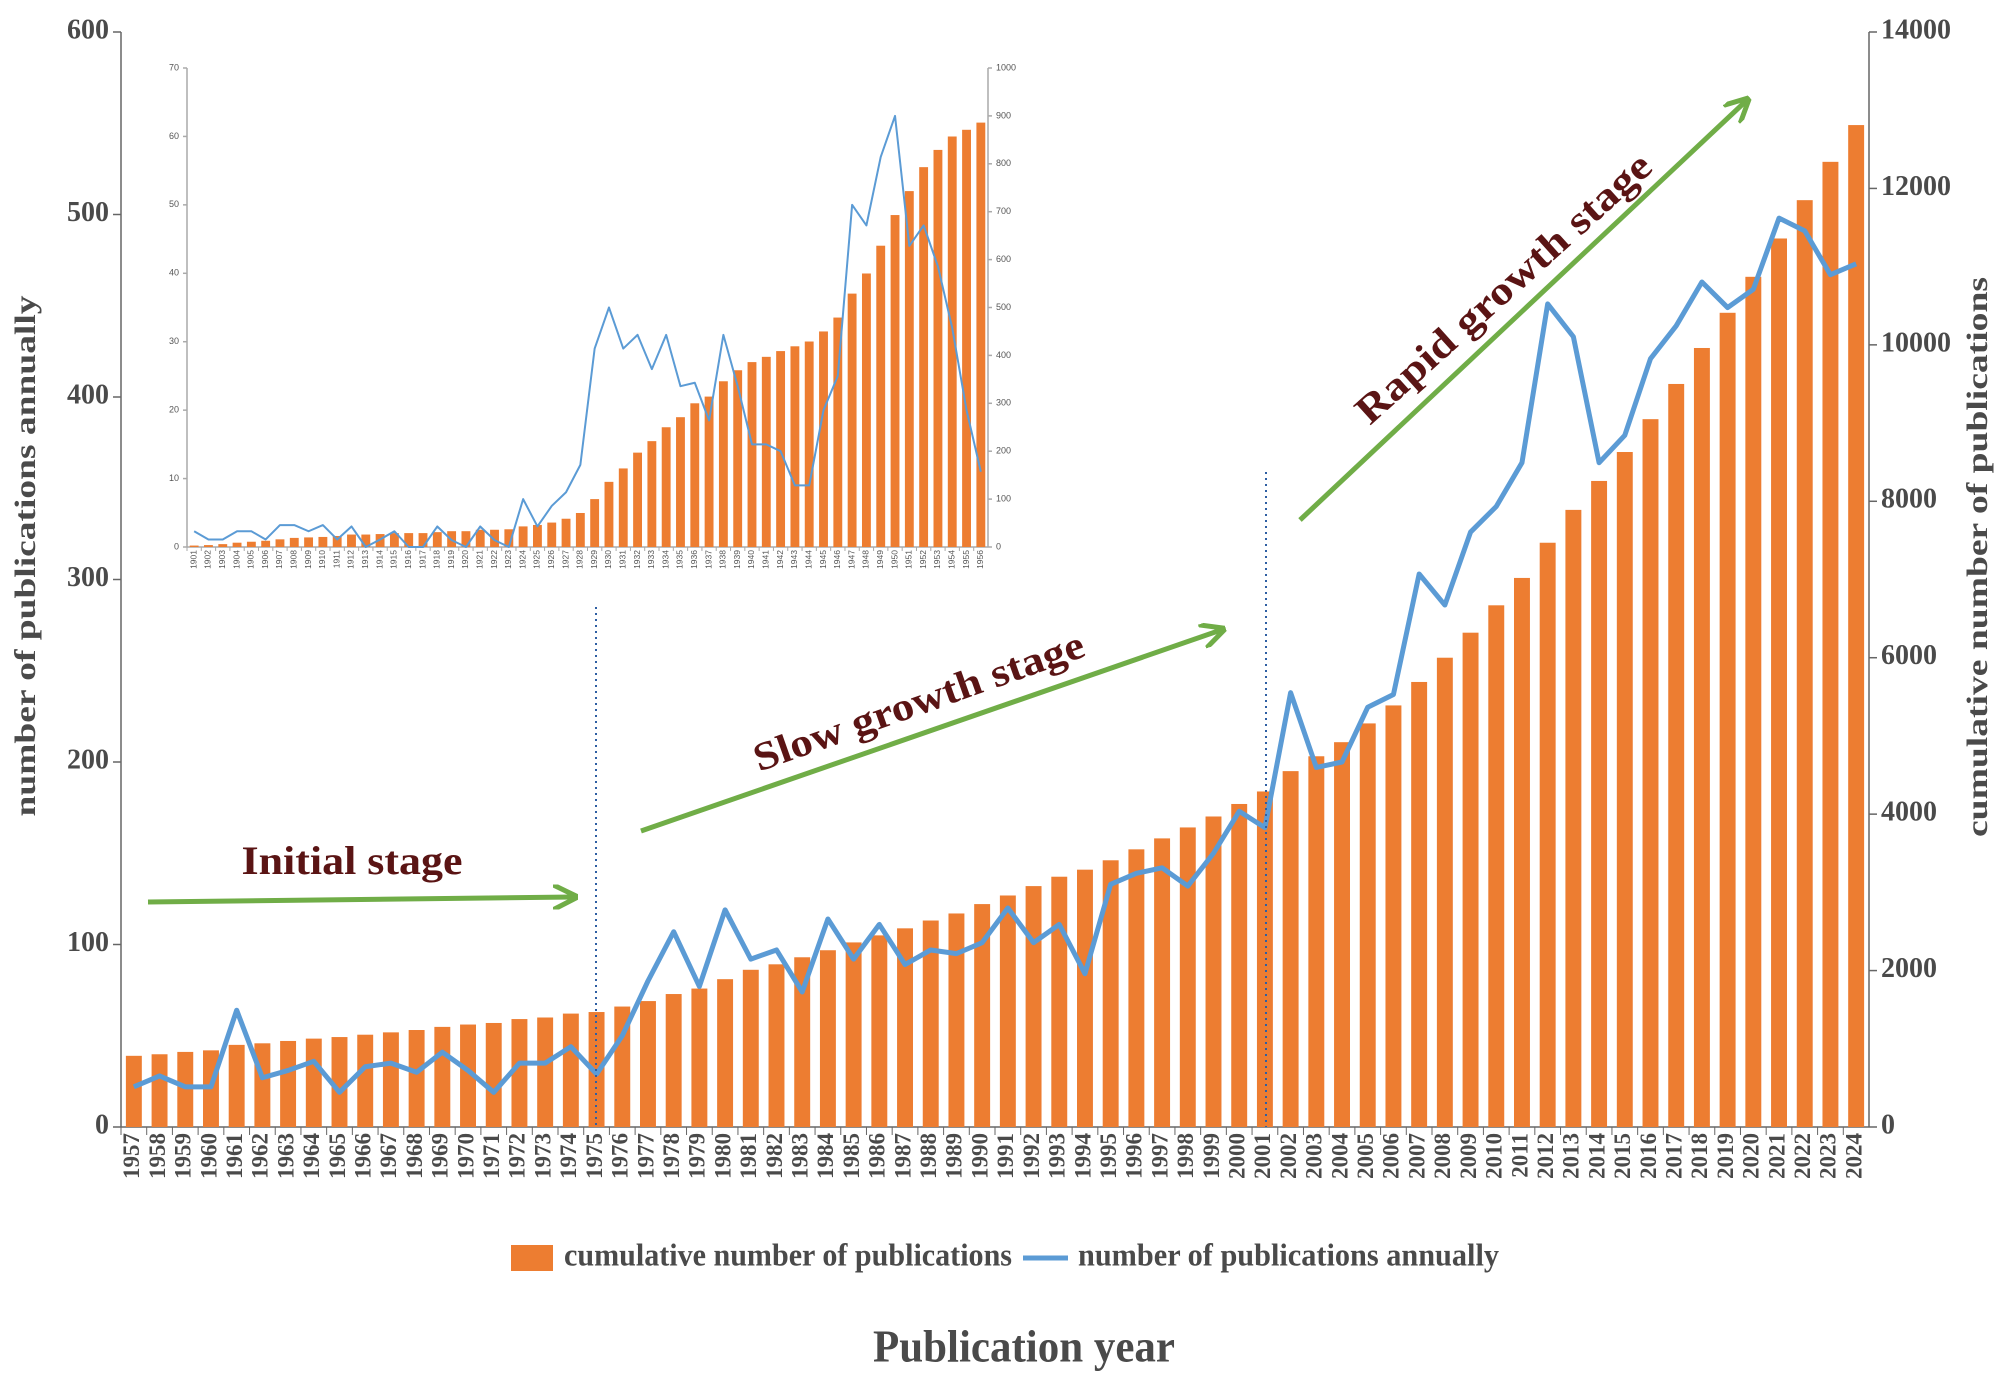 Image resolution: width=2008 pixels, height=1384 pixels. I want to click on y-tick-label: 40, so click(174, 273).